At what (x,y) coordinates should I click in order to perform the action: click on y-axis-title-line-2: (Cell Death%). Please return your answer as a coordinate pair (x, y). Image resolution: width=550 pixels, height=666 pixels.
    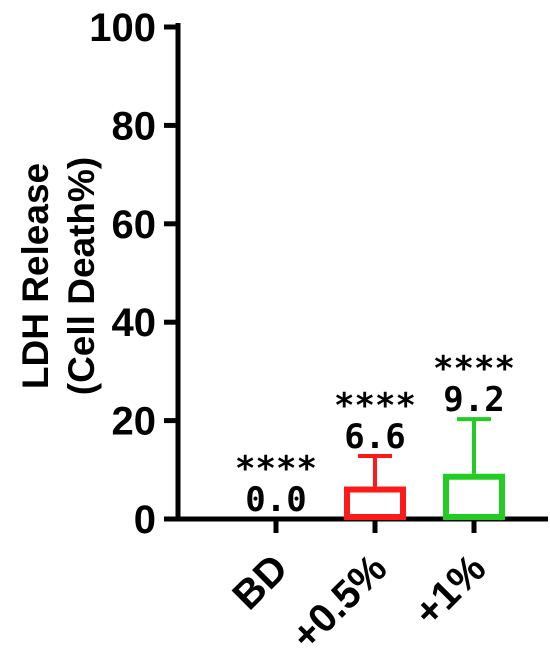
    Looking at the image, I should click on (81, 276).